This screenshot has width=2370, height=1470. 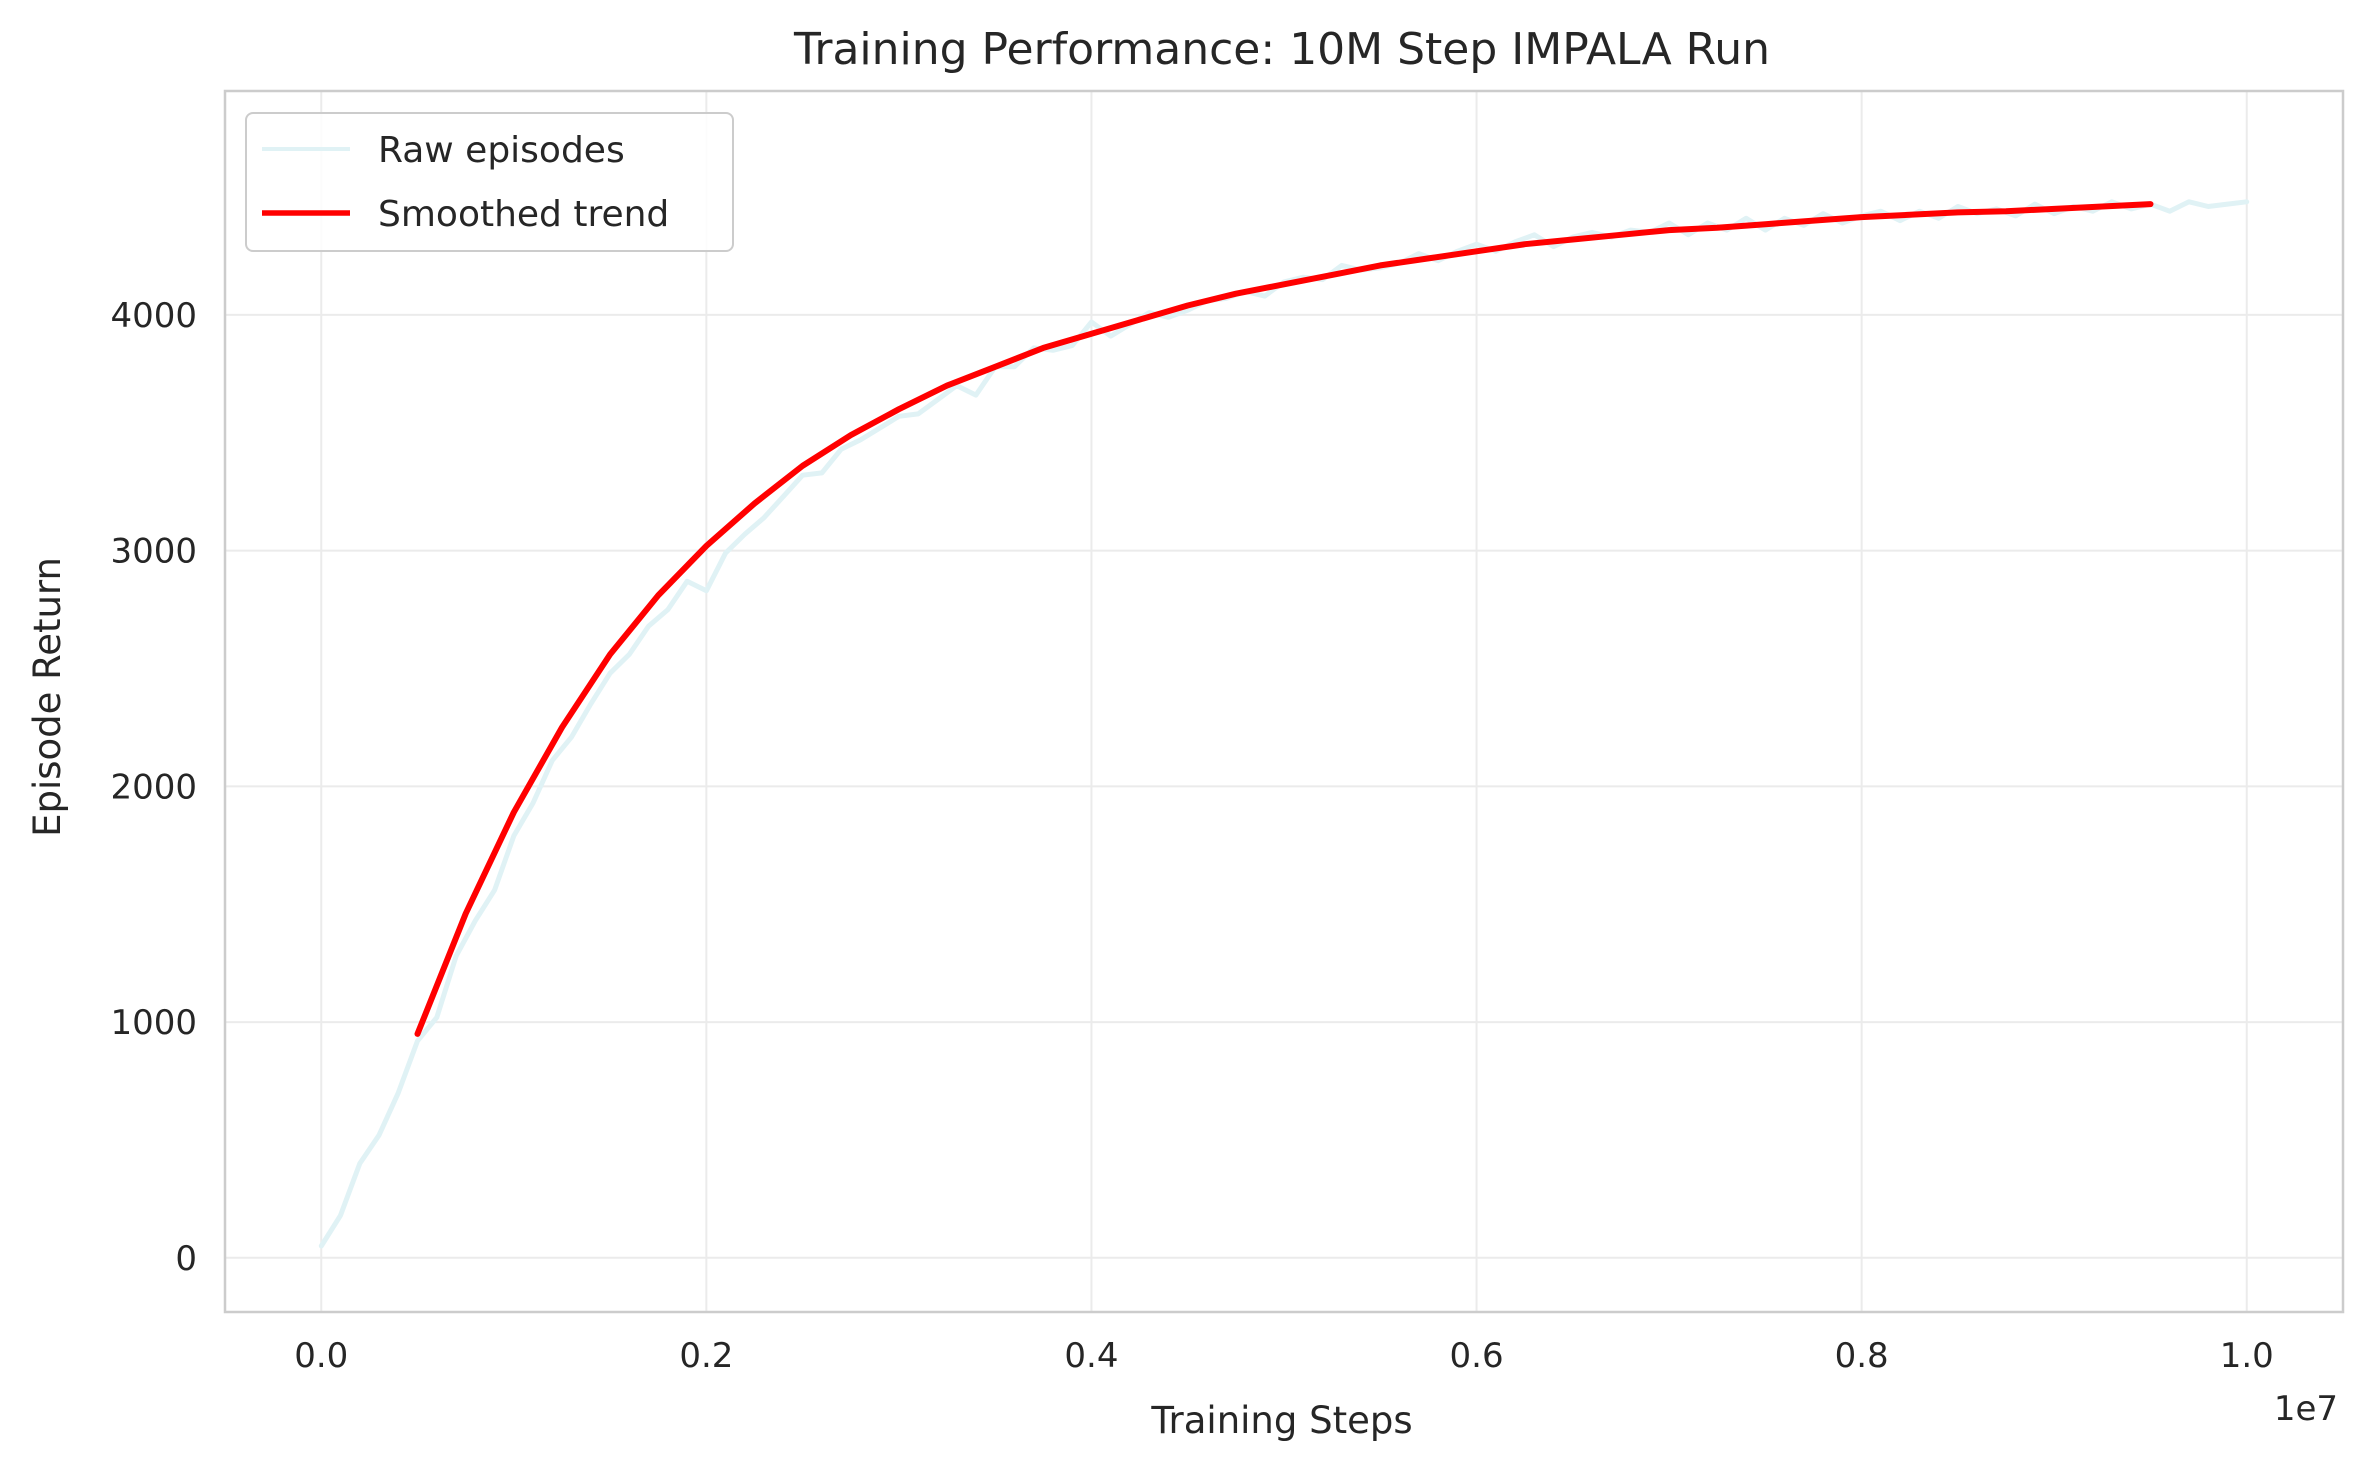 What do you see at coordinates (489, 182) in the screenshot?
I see `legend: Raw episodes Smoothed trend` at bounding box center [489, 182].